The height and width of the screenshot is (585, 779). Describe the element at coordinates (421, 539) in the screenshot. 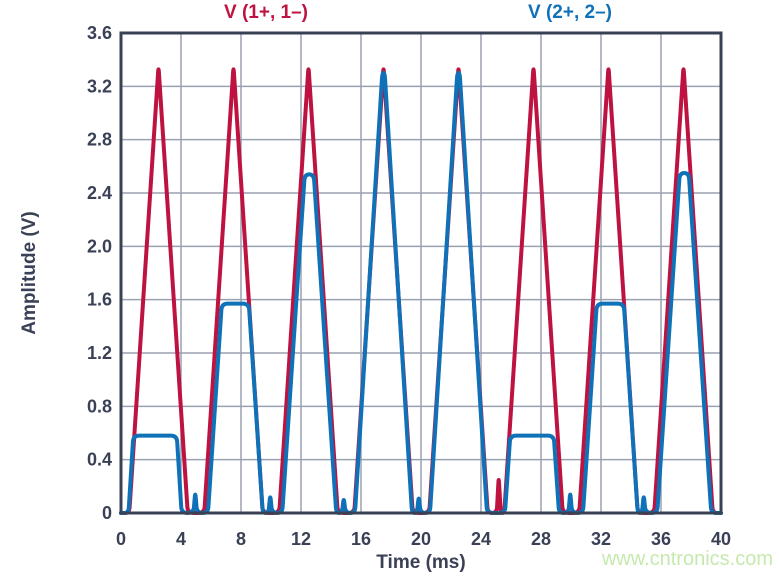

I see `x-tick-label: 20` at that location.